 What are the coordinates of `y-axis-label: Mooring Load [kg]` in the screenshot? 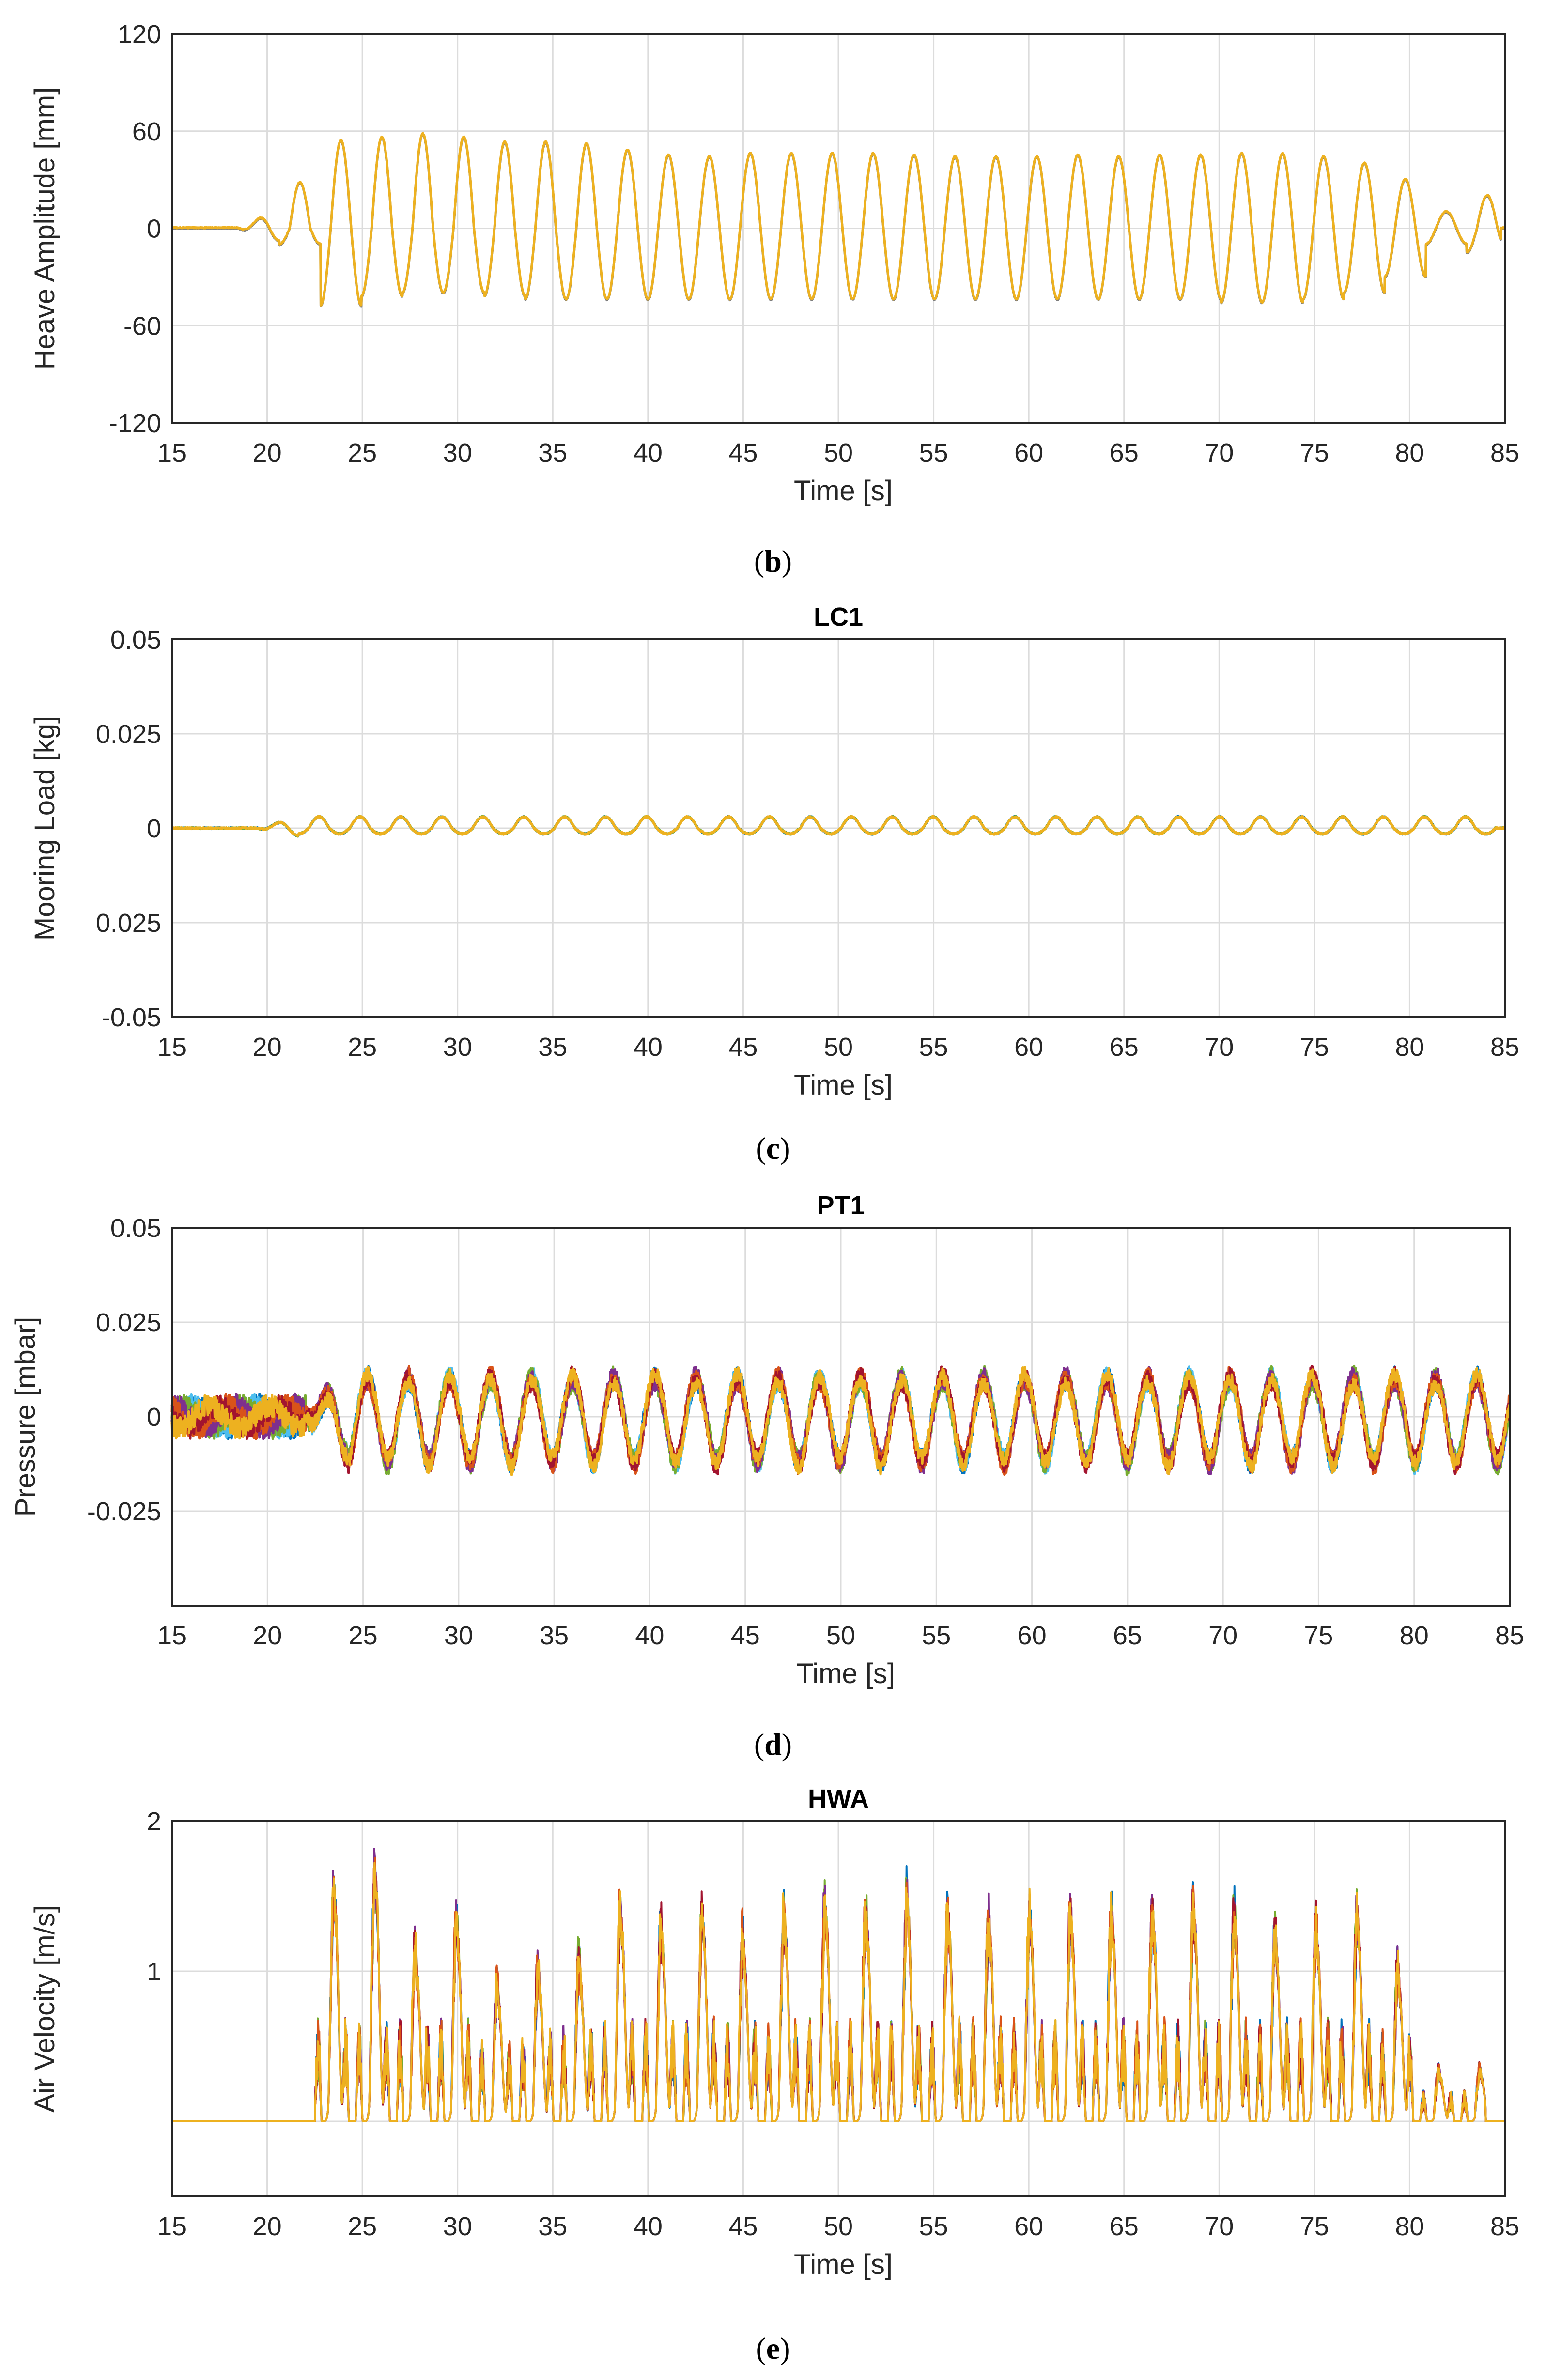 It's located at (45, 828).